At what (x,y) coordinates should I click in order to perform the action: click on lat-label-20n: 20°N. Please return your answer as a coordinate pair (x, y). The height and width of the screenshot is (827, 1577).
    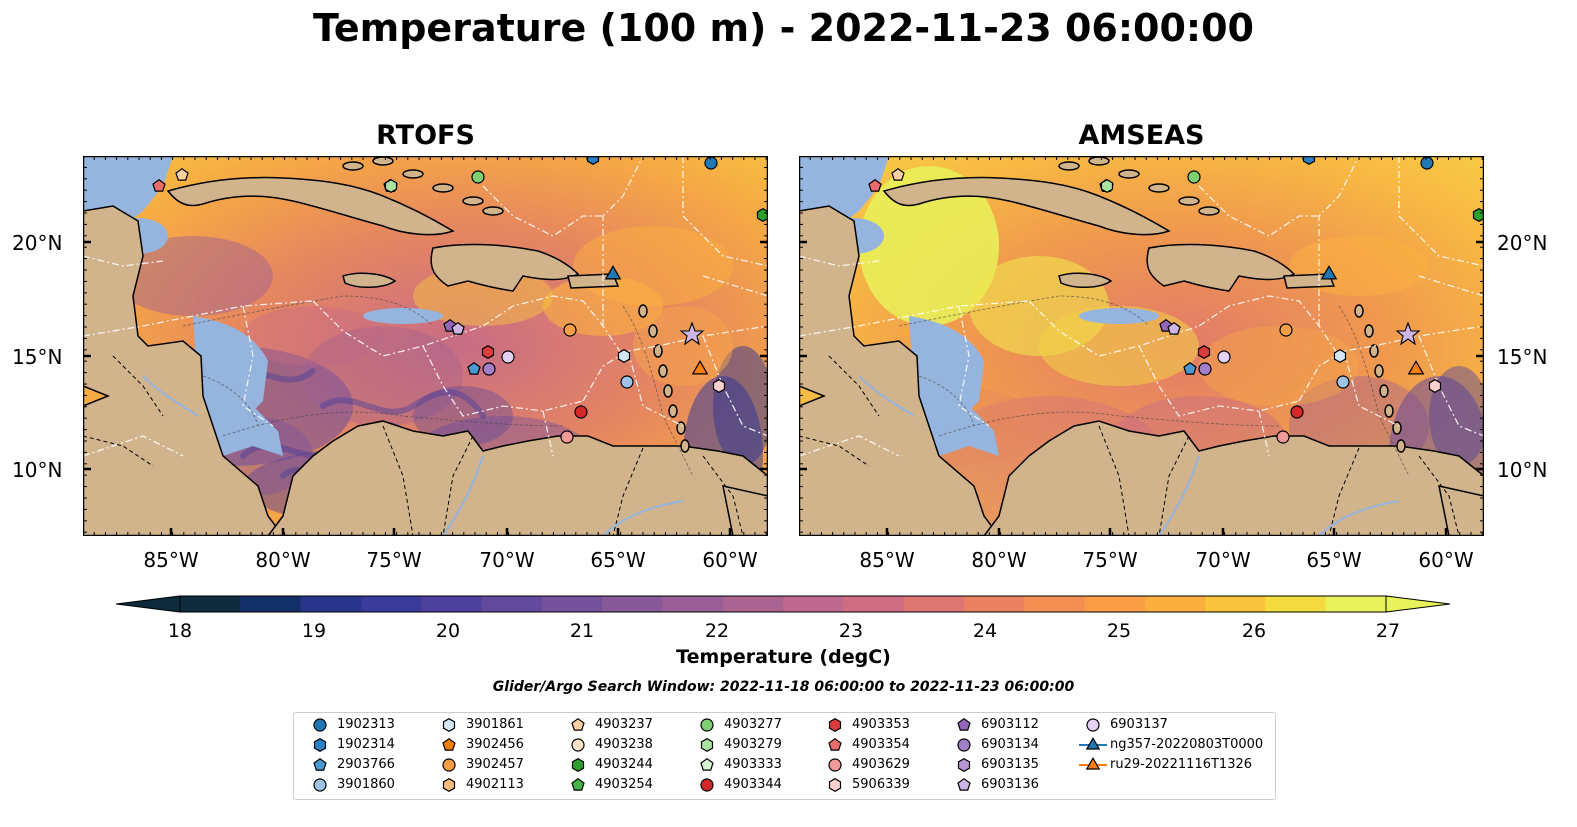
    Looking at the image, I should click on (1522, 243).